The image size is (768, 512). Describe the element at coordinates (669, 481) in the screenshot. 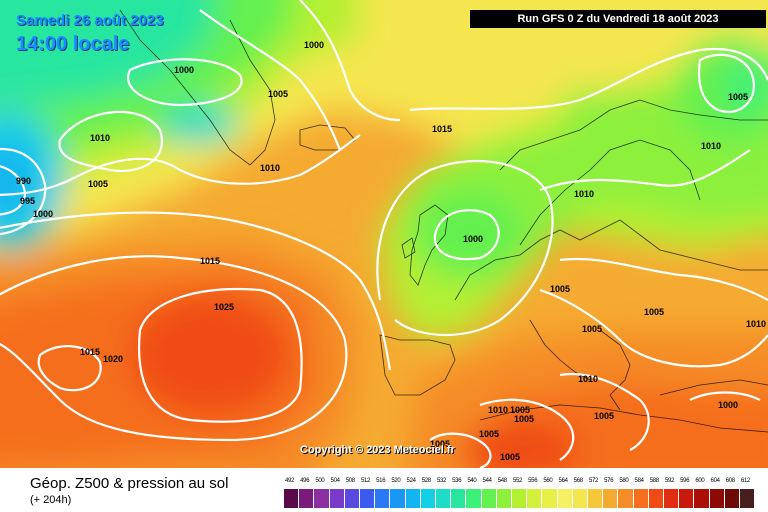

I see `scale-tick-label: 592` at that location.